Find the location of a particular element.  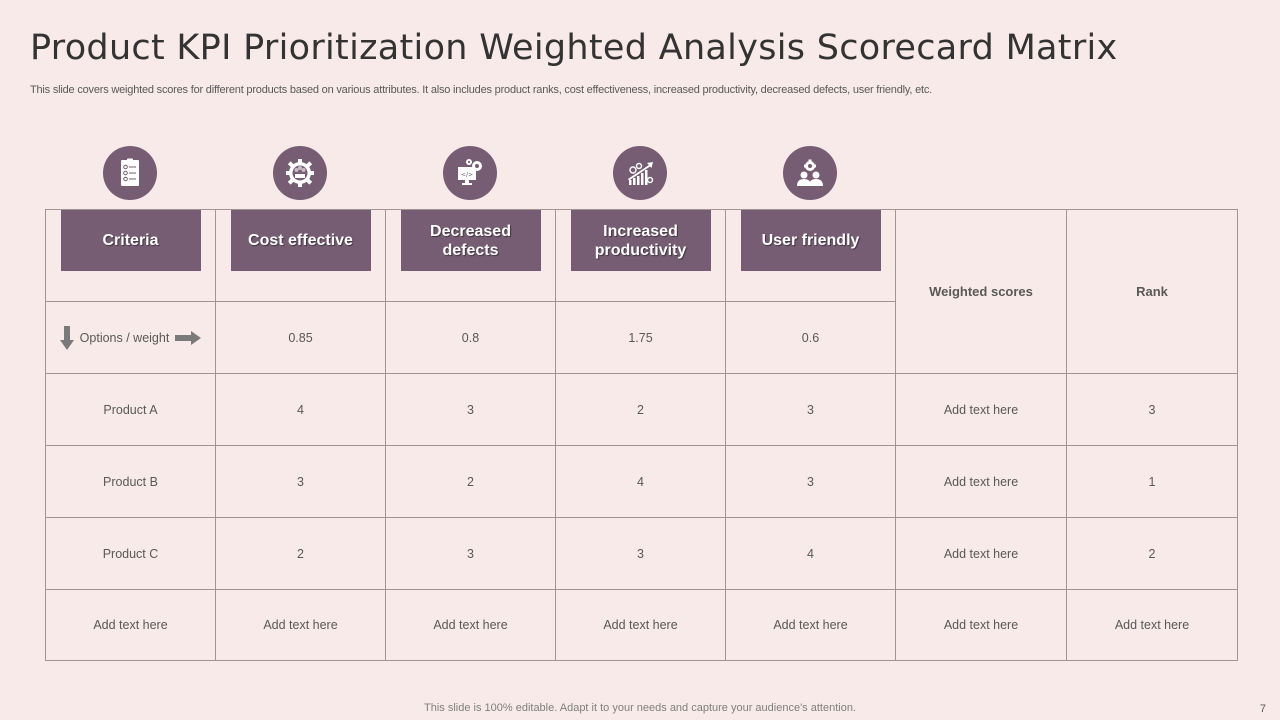

rank: 1 is located at coordinates (1152, 481).